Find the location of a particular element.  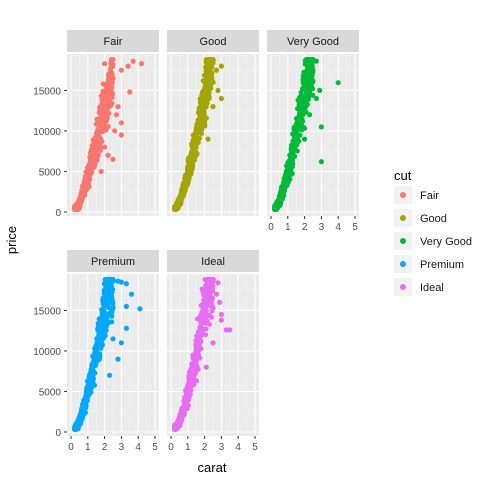

x-tick-label: 2 is located at coordinates (305, 227).